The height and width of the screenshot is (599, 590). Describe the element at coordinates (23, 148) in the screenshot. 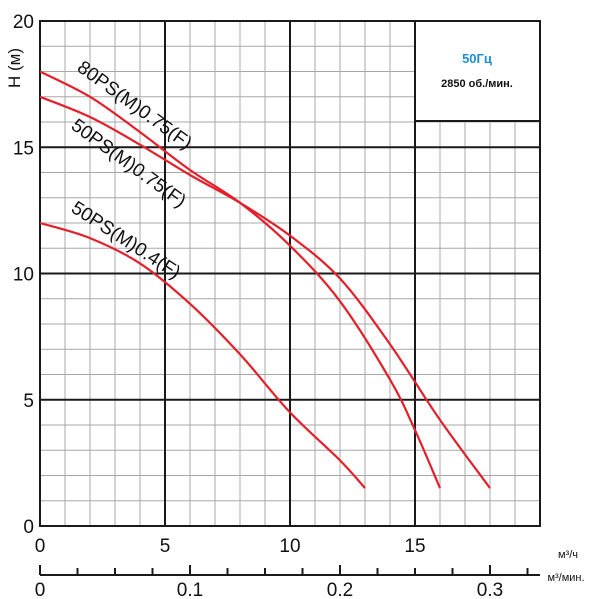

I see `y-tick-label: 15` at that location.